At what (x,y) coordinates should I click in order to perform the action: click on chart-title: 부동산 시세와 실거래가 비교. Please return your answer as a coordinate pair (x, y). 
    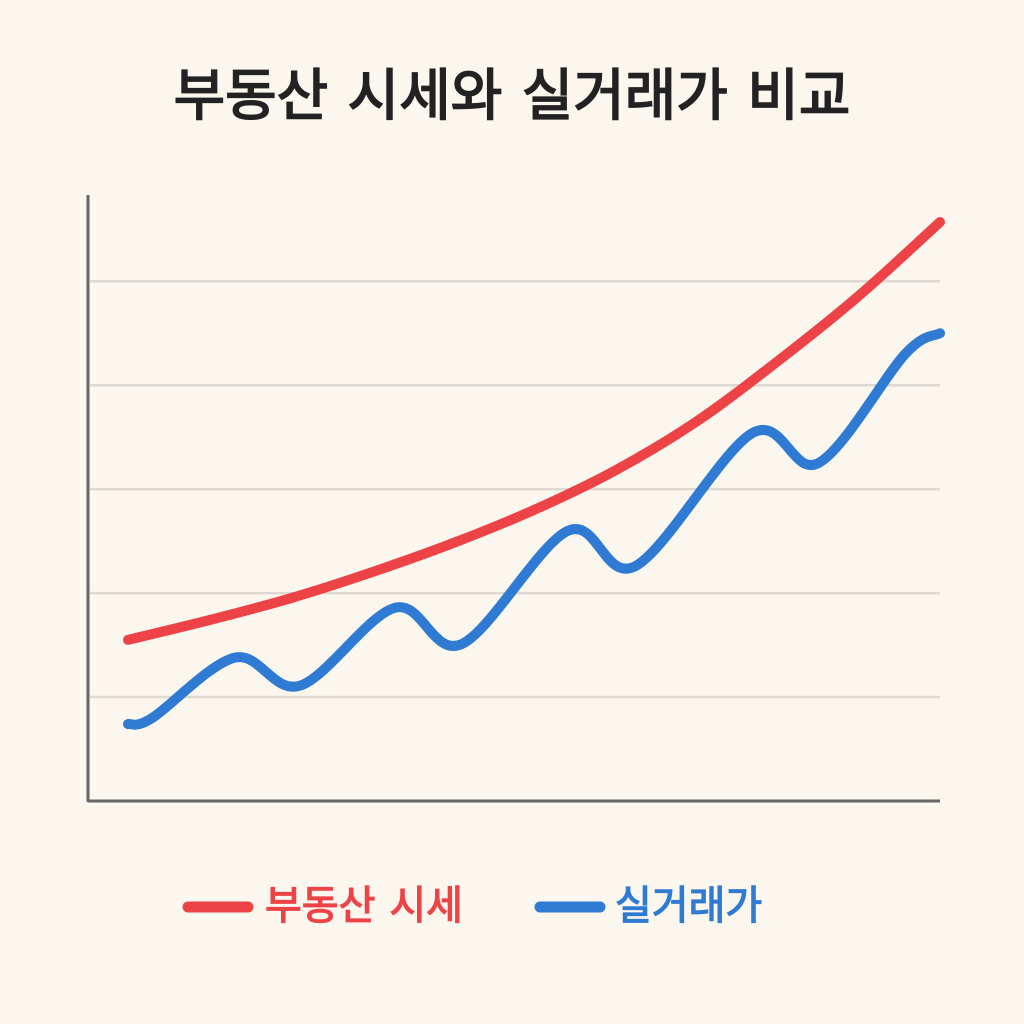
    Looking at the image, I should click on (512, 96).